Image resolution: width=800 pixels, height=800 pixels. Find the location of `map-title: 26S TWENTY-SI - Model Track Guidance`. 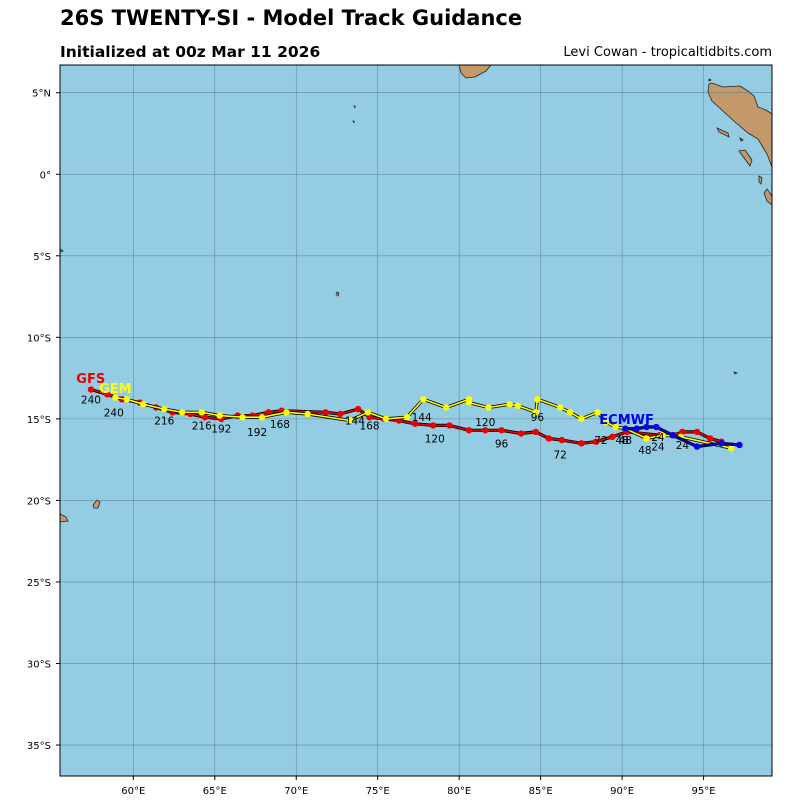

map-title: 26S TWENTY-SI - Model Track Guidance is located at coordinates (291, 18).